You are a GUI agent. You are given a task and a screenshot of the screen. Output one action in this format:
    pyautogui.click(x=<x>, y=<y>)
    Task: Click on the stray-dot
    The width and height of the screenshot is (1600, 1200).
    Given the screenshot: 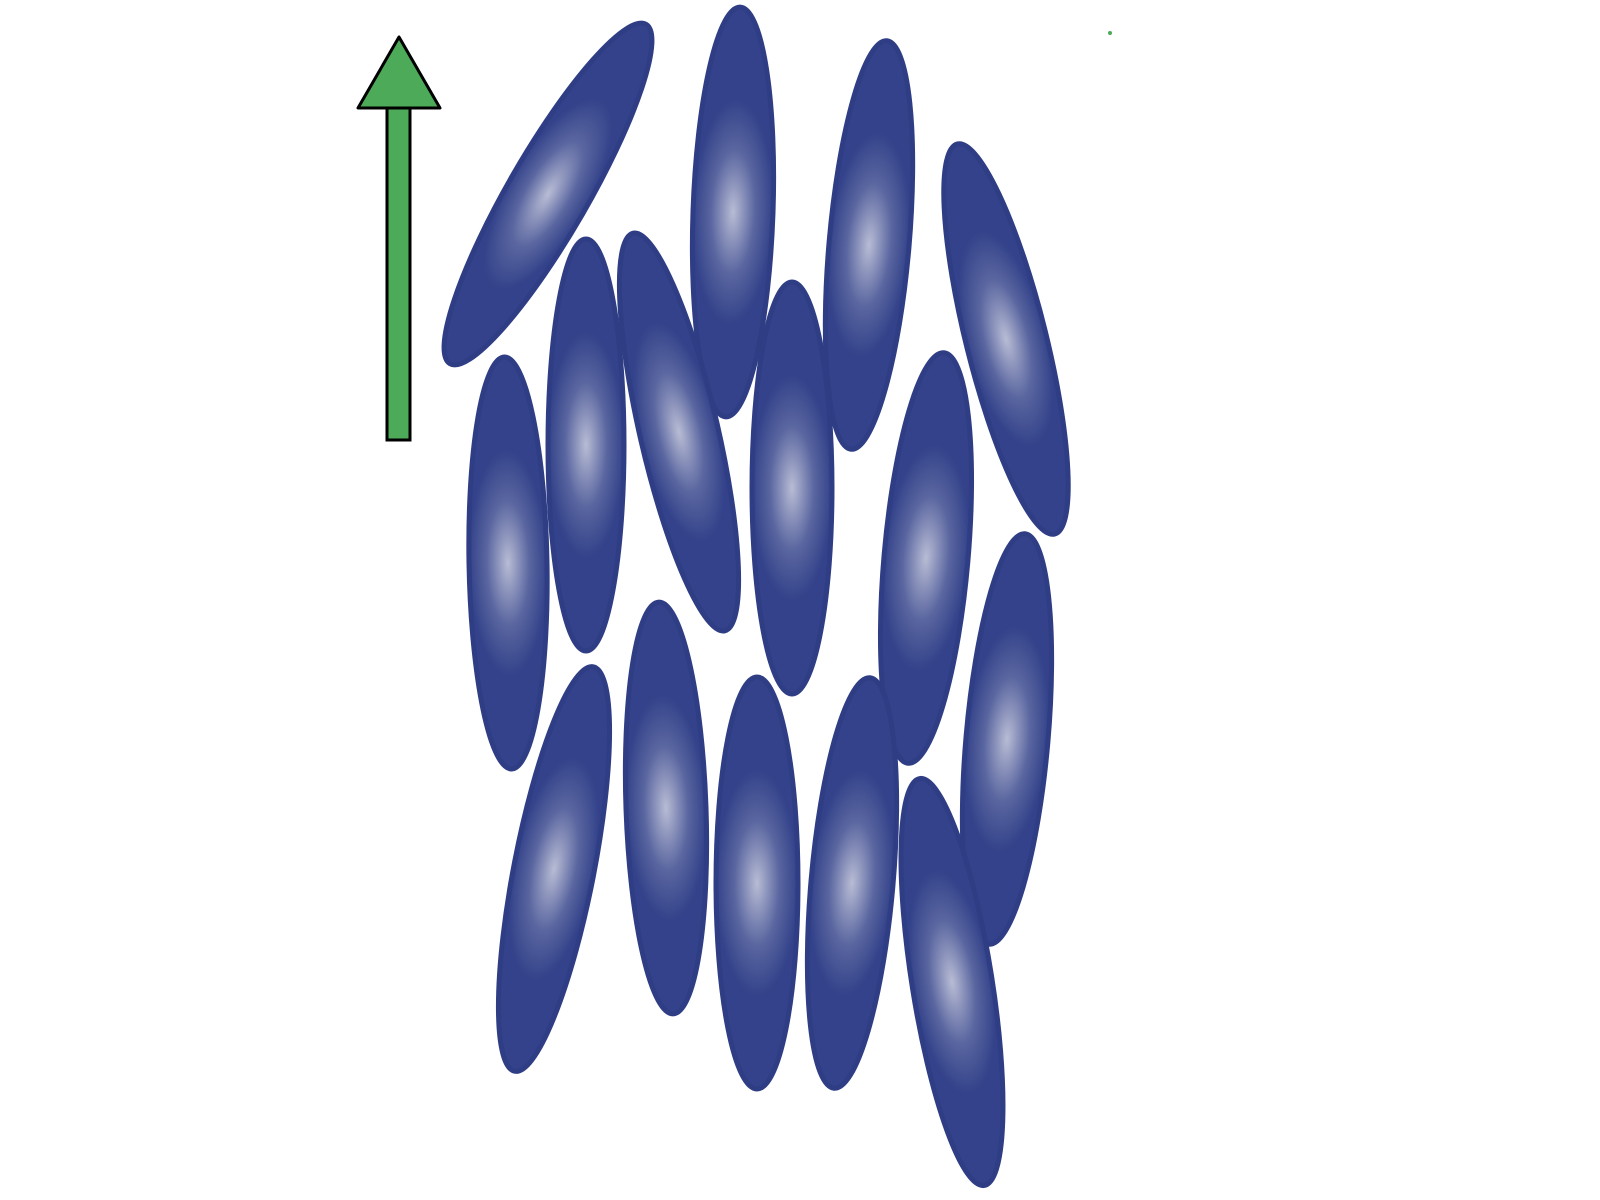 What is the action you would take?
    pyautogui.click(x=1110, y=33)
    